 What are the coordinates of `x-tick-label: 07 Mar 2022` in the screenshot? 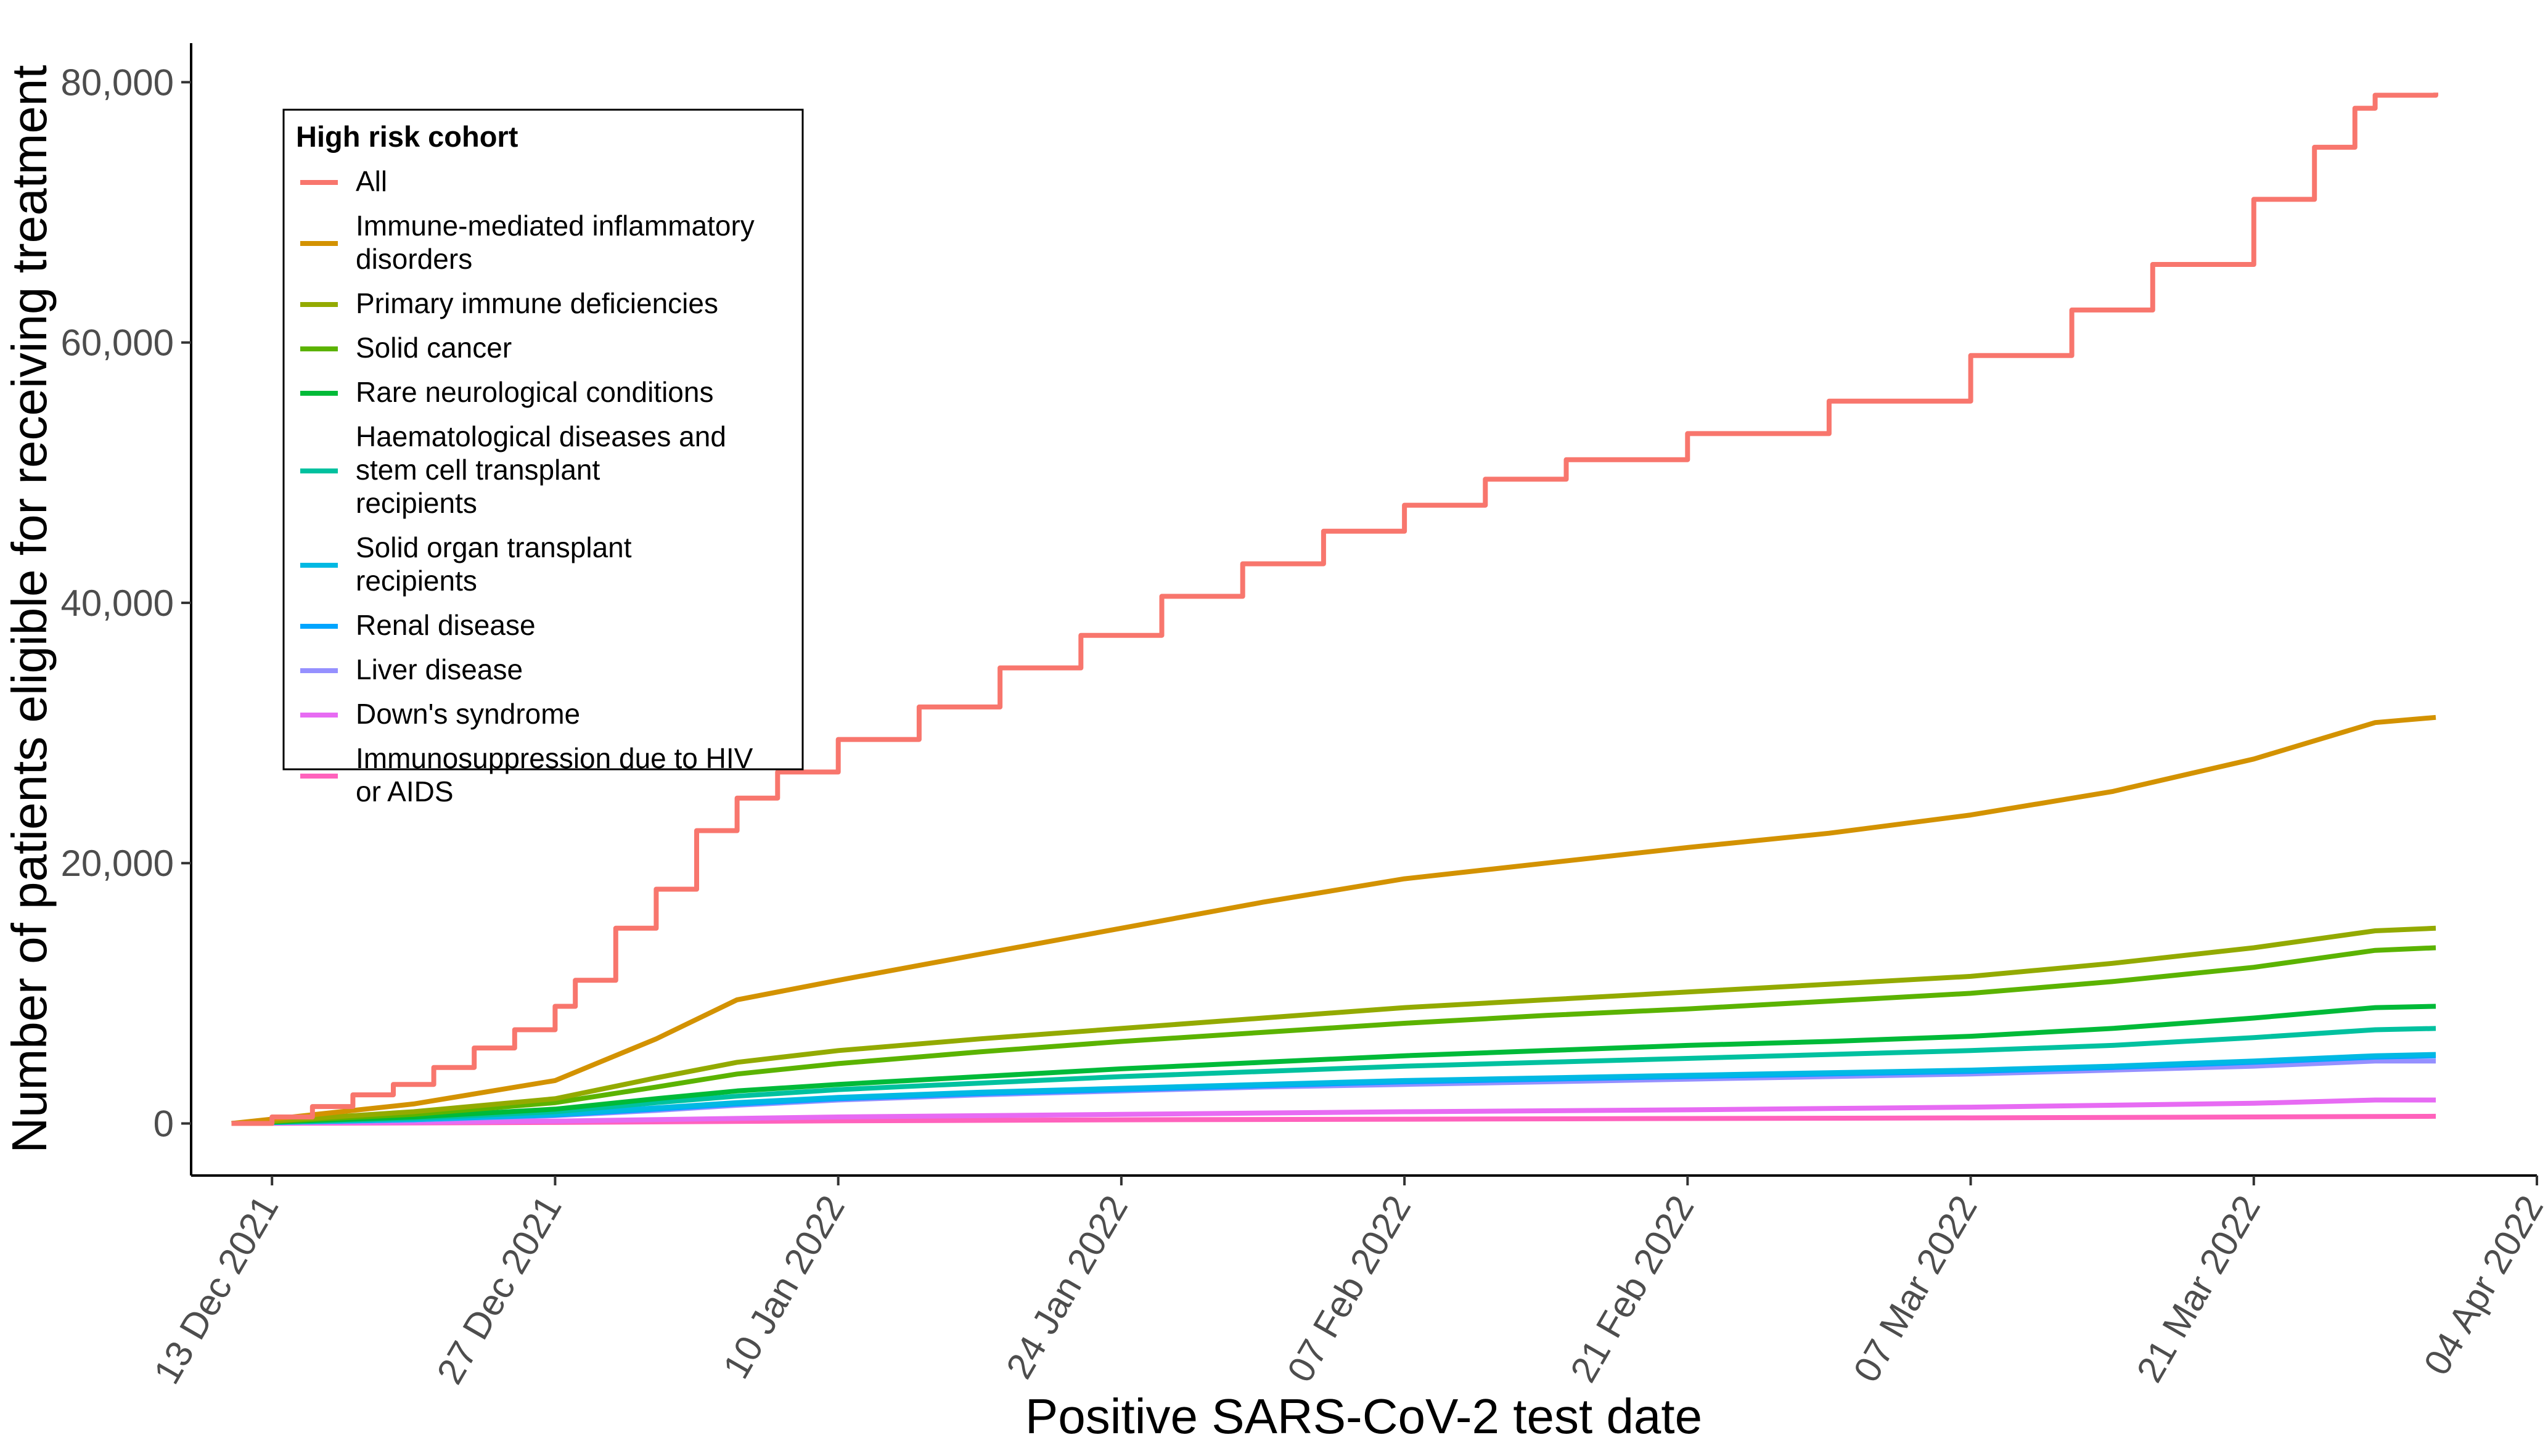 It's located at (1915, 1289).